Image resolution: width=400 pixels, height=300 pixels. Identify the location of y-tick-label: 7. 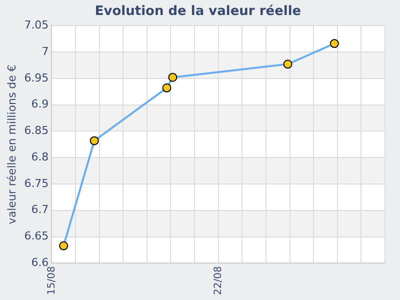
(45, 51).